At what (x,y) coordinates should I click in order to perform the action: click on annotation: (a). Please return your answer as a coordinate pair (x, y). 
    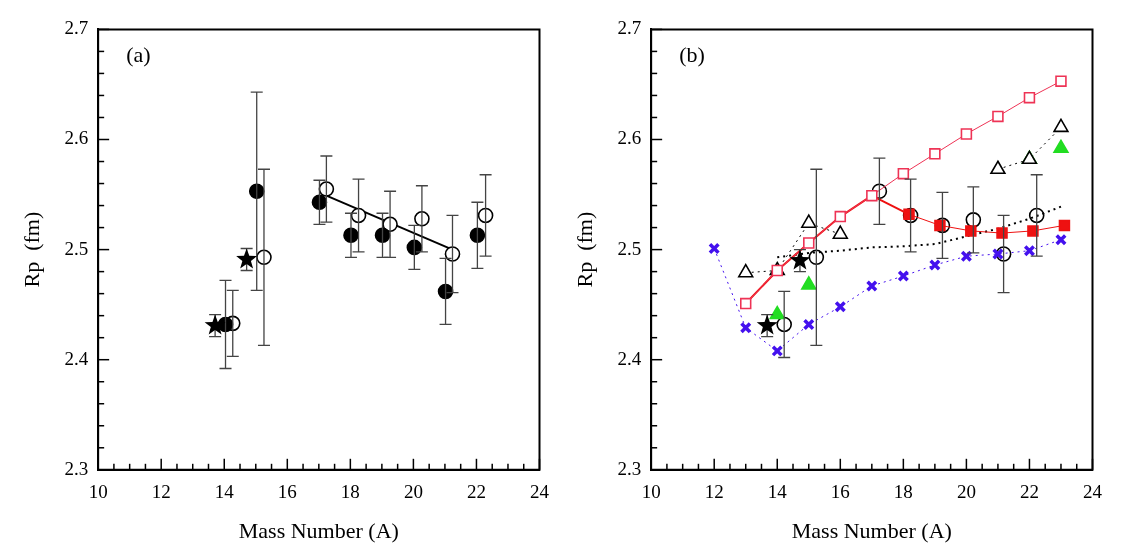
    Looking at the image, I should click on (138, 55).